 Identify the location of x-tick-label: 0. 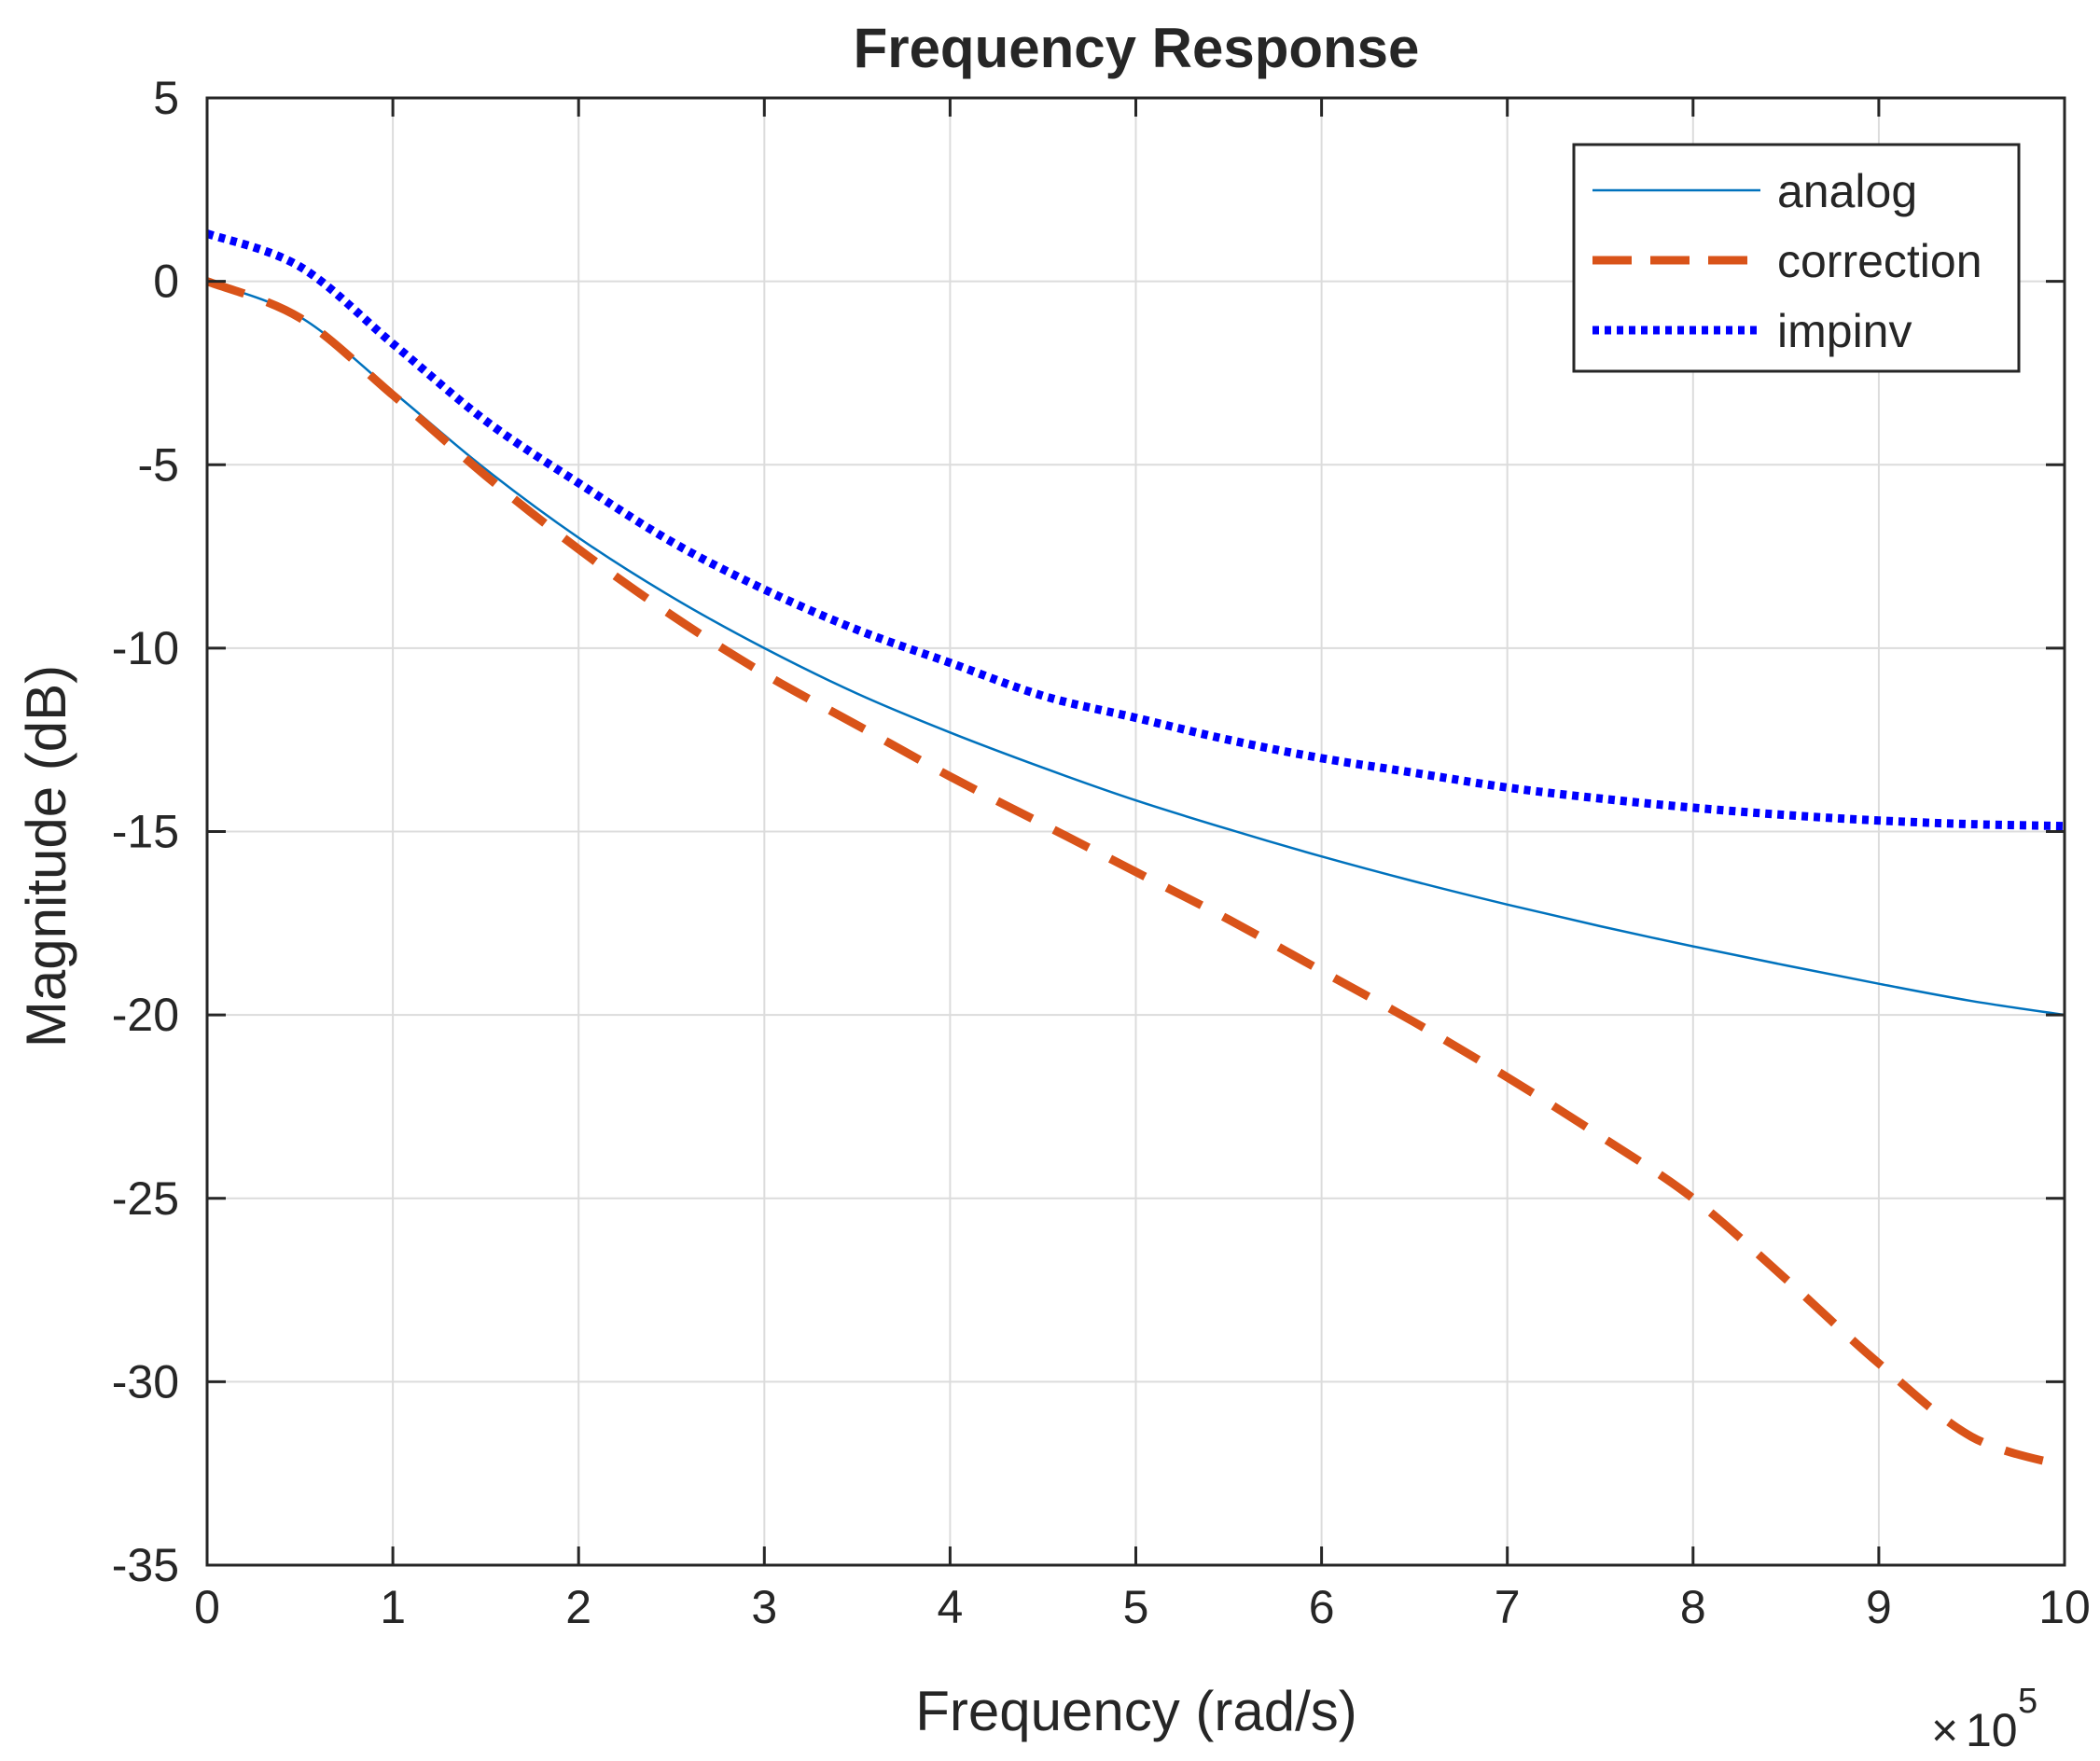
(207, 1607).